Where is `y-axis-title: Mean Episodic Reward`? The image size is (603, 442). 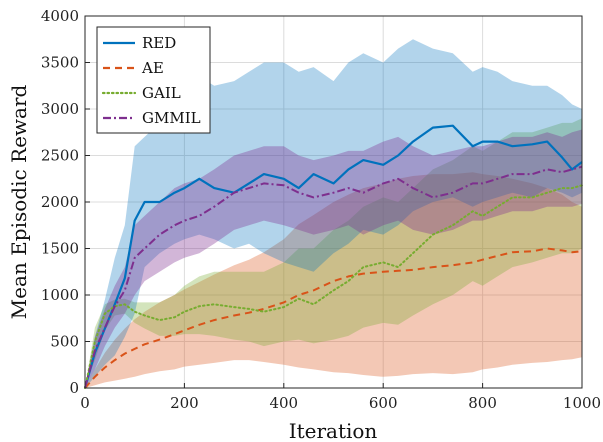 y-axis-title: Mean Episodic Reward is located at coordinates (19, 201).